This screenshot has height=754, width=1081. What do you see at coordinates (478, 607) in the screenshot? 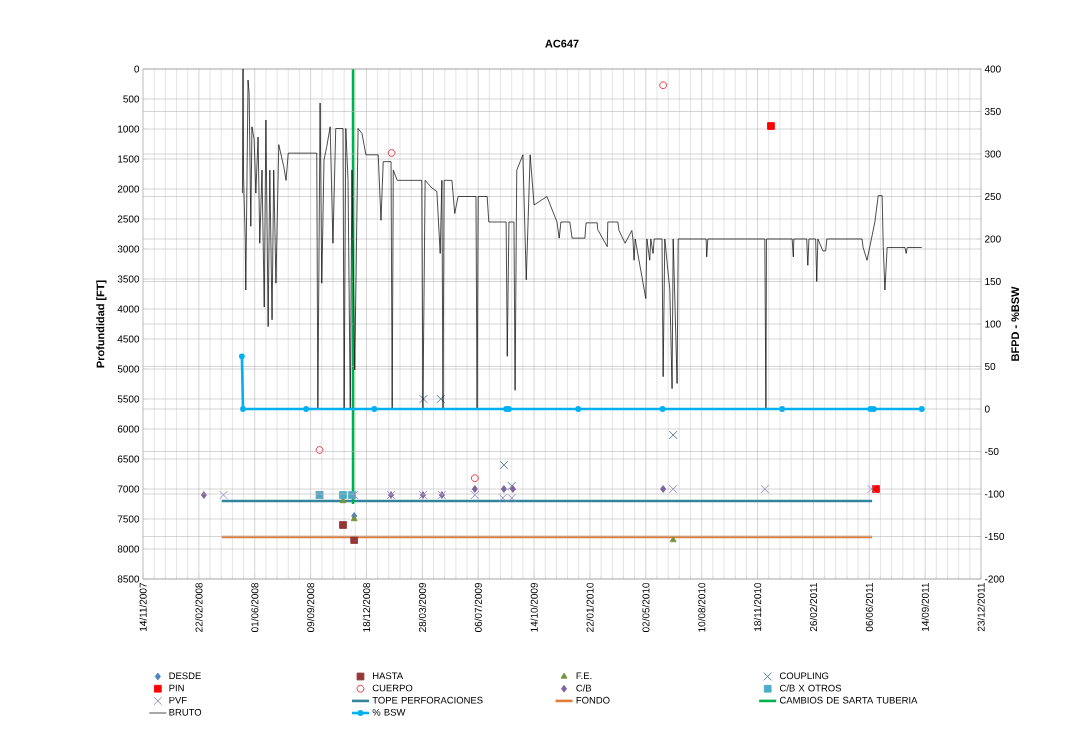
I see `x-tick-label: 06/07/2009` at bounding box center [478, 607].